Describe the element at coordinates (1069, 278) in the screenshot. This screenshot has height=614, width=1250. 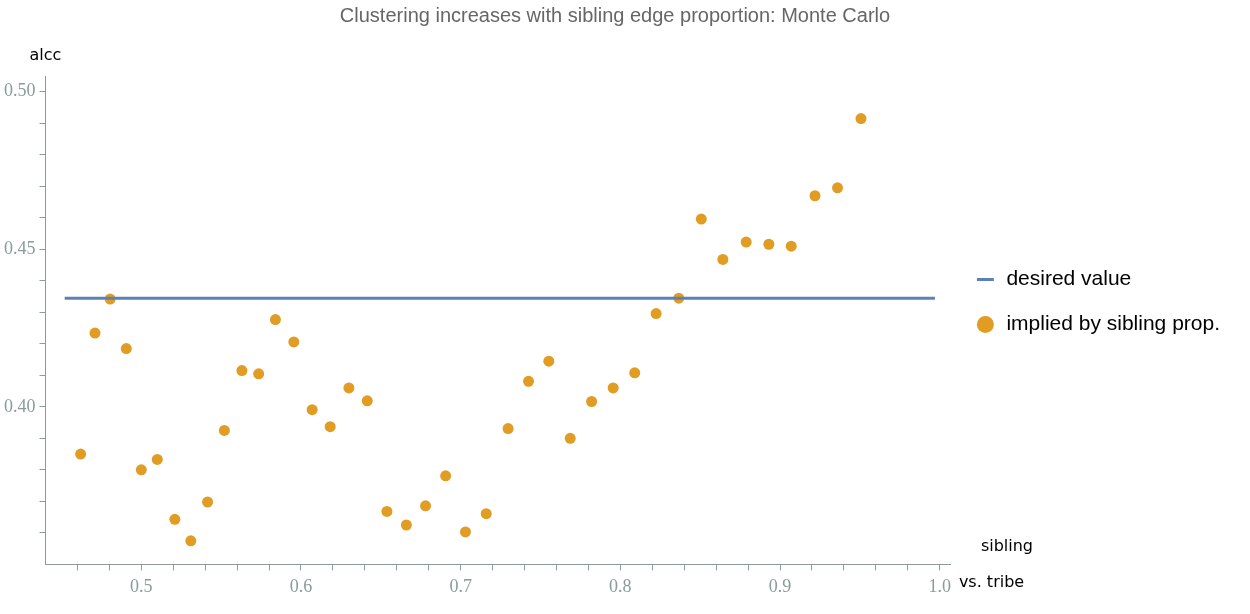
I see `legend-label: desired value` at that location.